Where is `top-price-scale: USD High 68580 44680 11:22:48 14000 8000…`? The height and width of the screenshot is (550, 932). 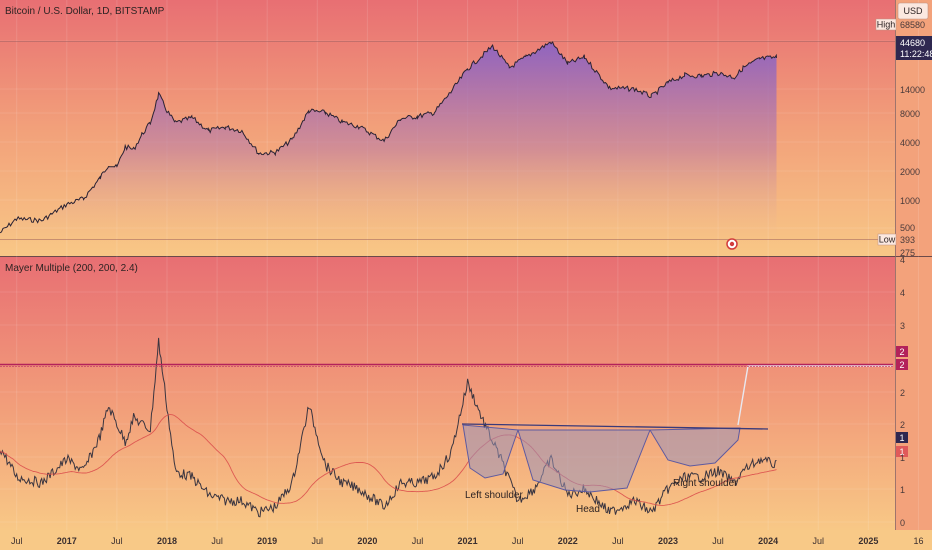
top-price-scale: USD High 68580 44680 11:22:48 14000 8000… is located at coordinates (903, 130).